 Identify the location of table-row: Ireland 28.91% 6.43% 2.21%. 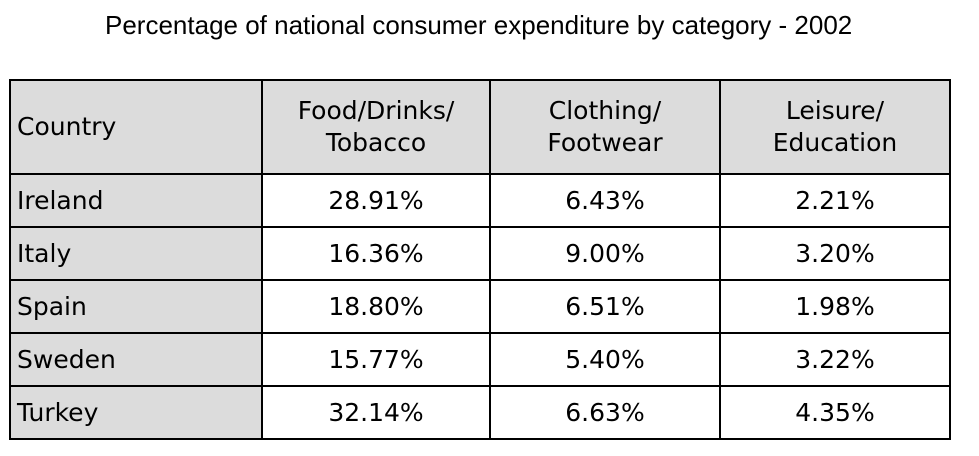
(480, 200).